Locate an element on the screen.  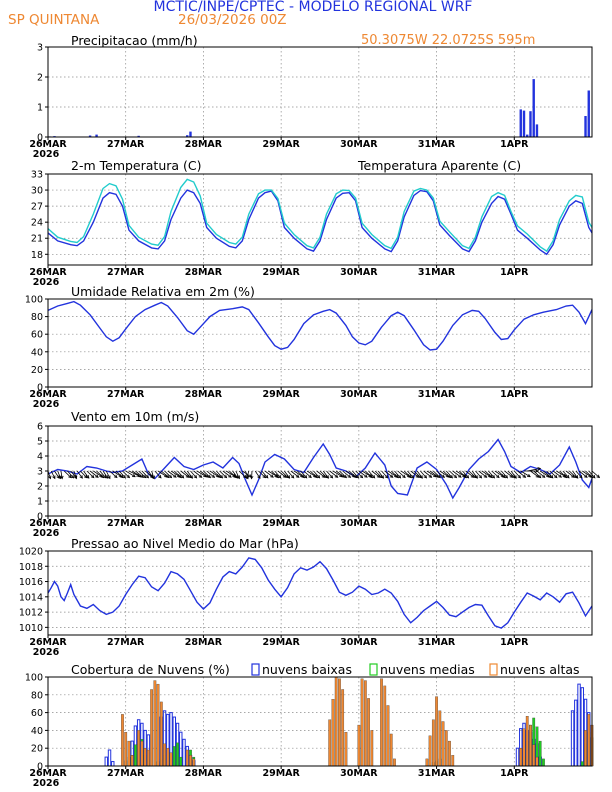
temp-year-label: 2026 is located at coordinates (46, 282).